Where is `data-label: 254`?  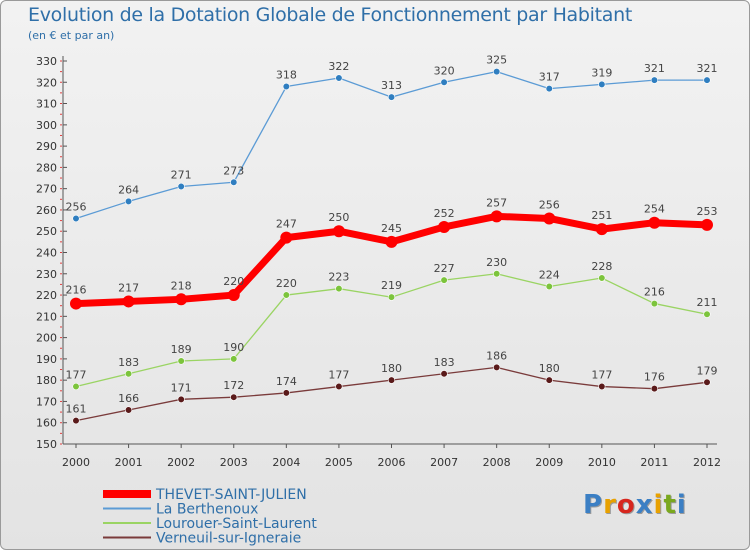 data-label: 254 is located at coordinates (654, 209).